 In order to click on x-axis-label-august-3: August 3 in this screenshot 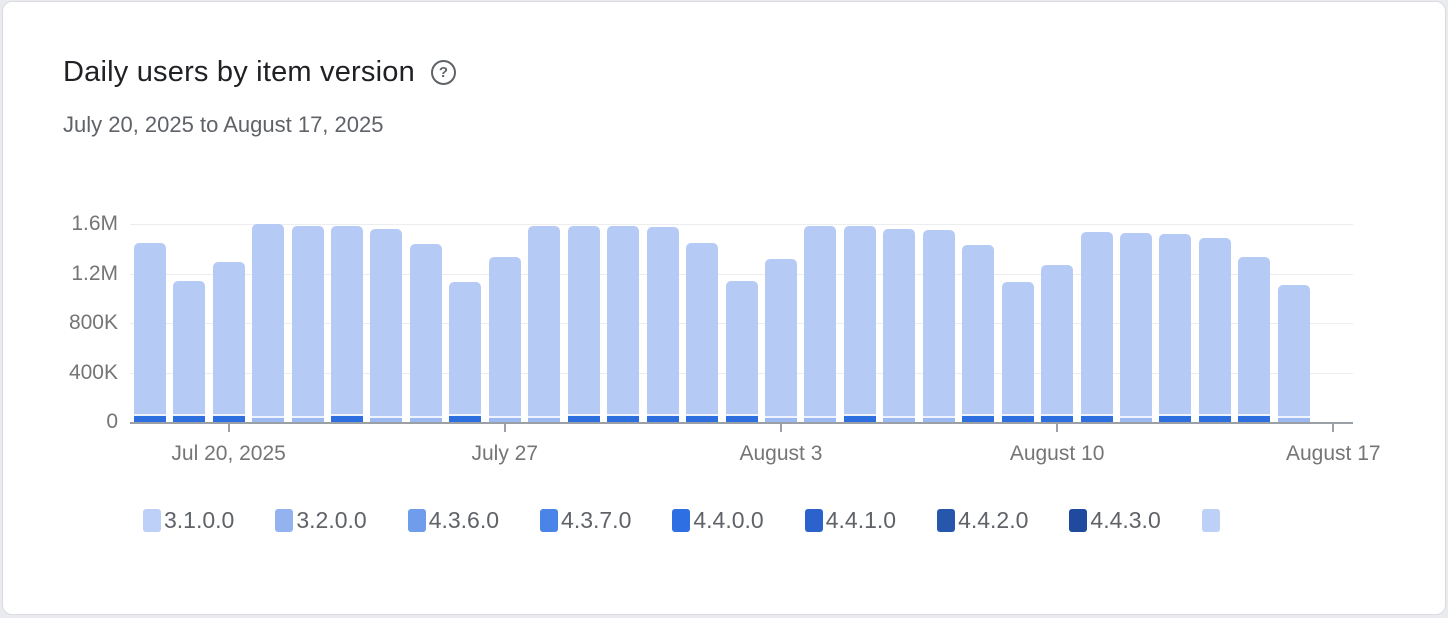, I will do `click(781, 453)`.